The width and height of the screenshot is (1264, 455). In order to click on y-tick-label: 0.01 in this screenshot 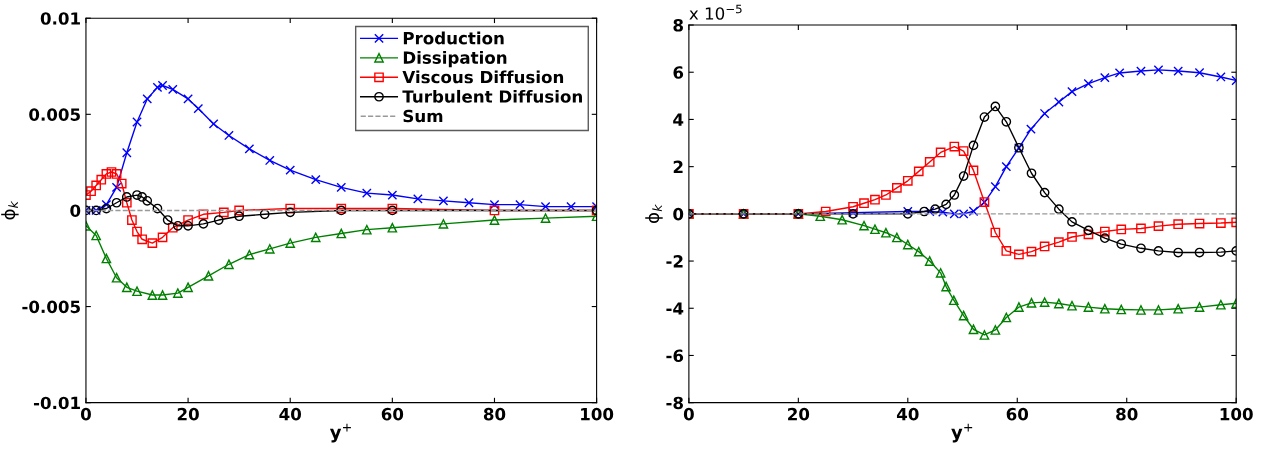, I will do `click(60, 18)`.